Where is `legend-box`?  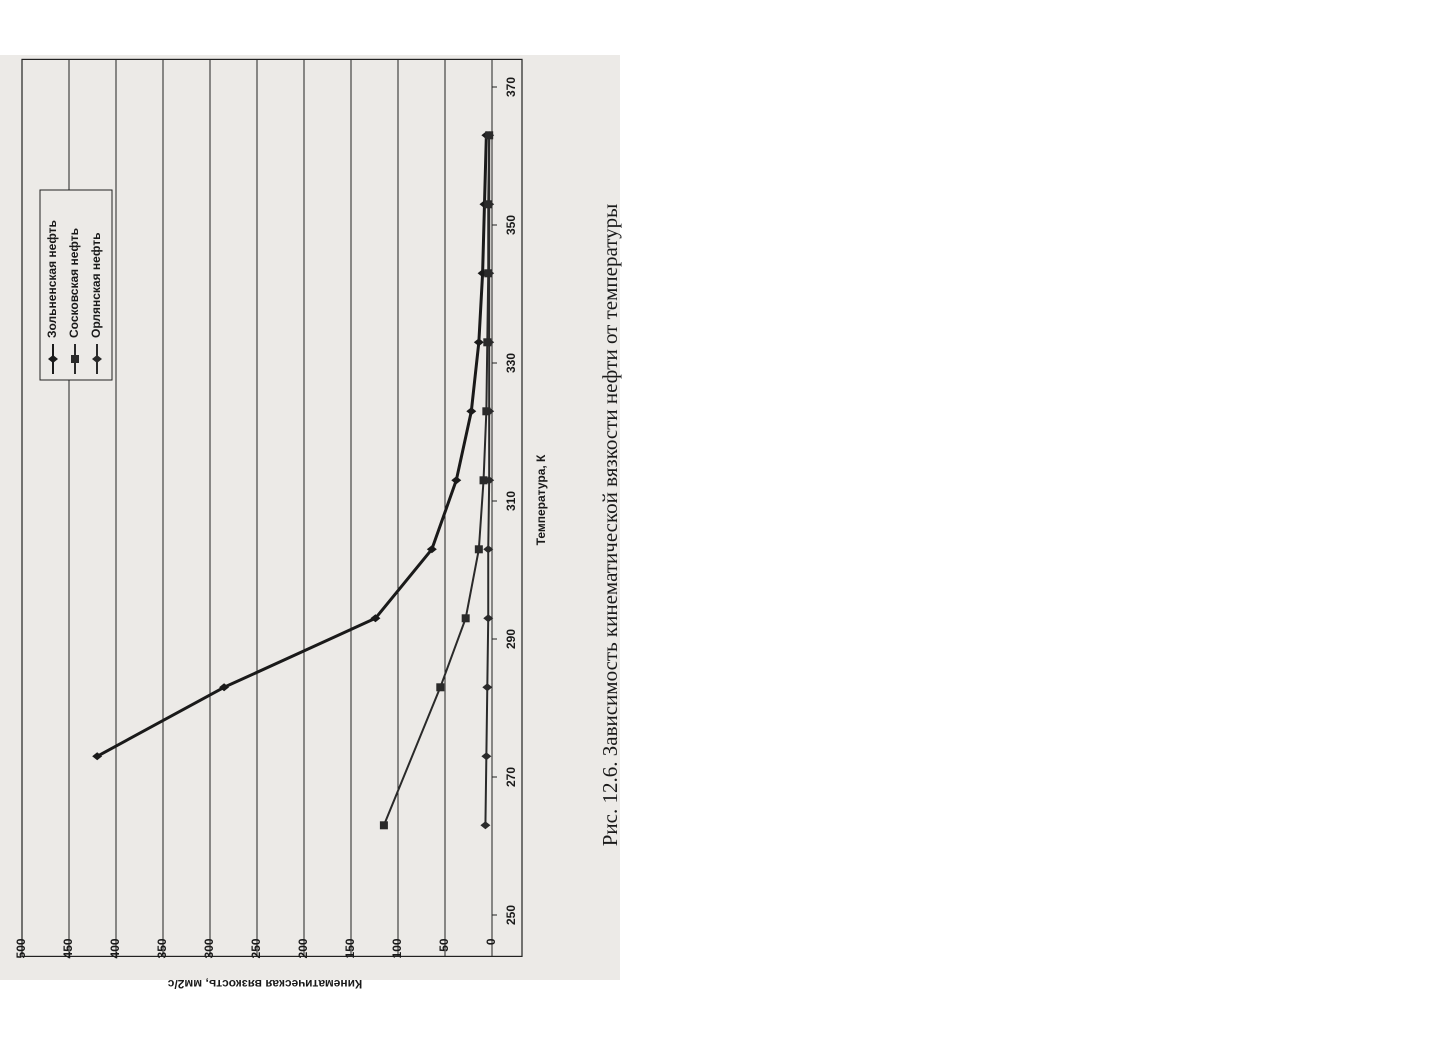
legend-box is located at coordinates (76, 285).